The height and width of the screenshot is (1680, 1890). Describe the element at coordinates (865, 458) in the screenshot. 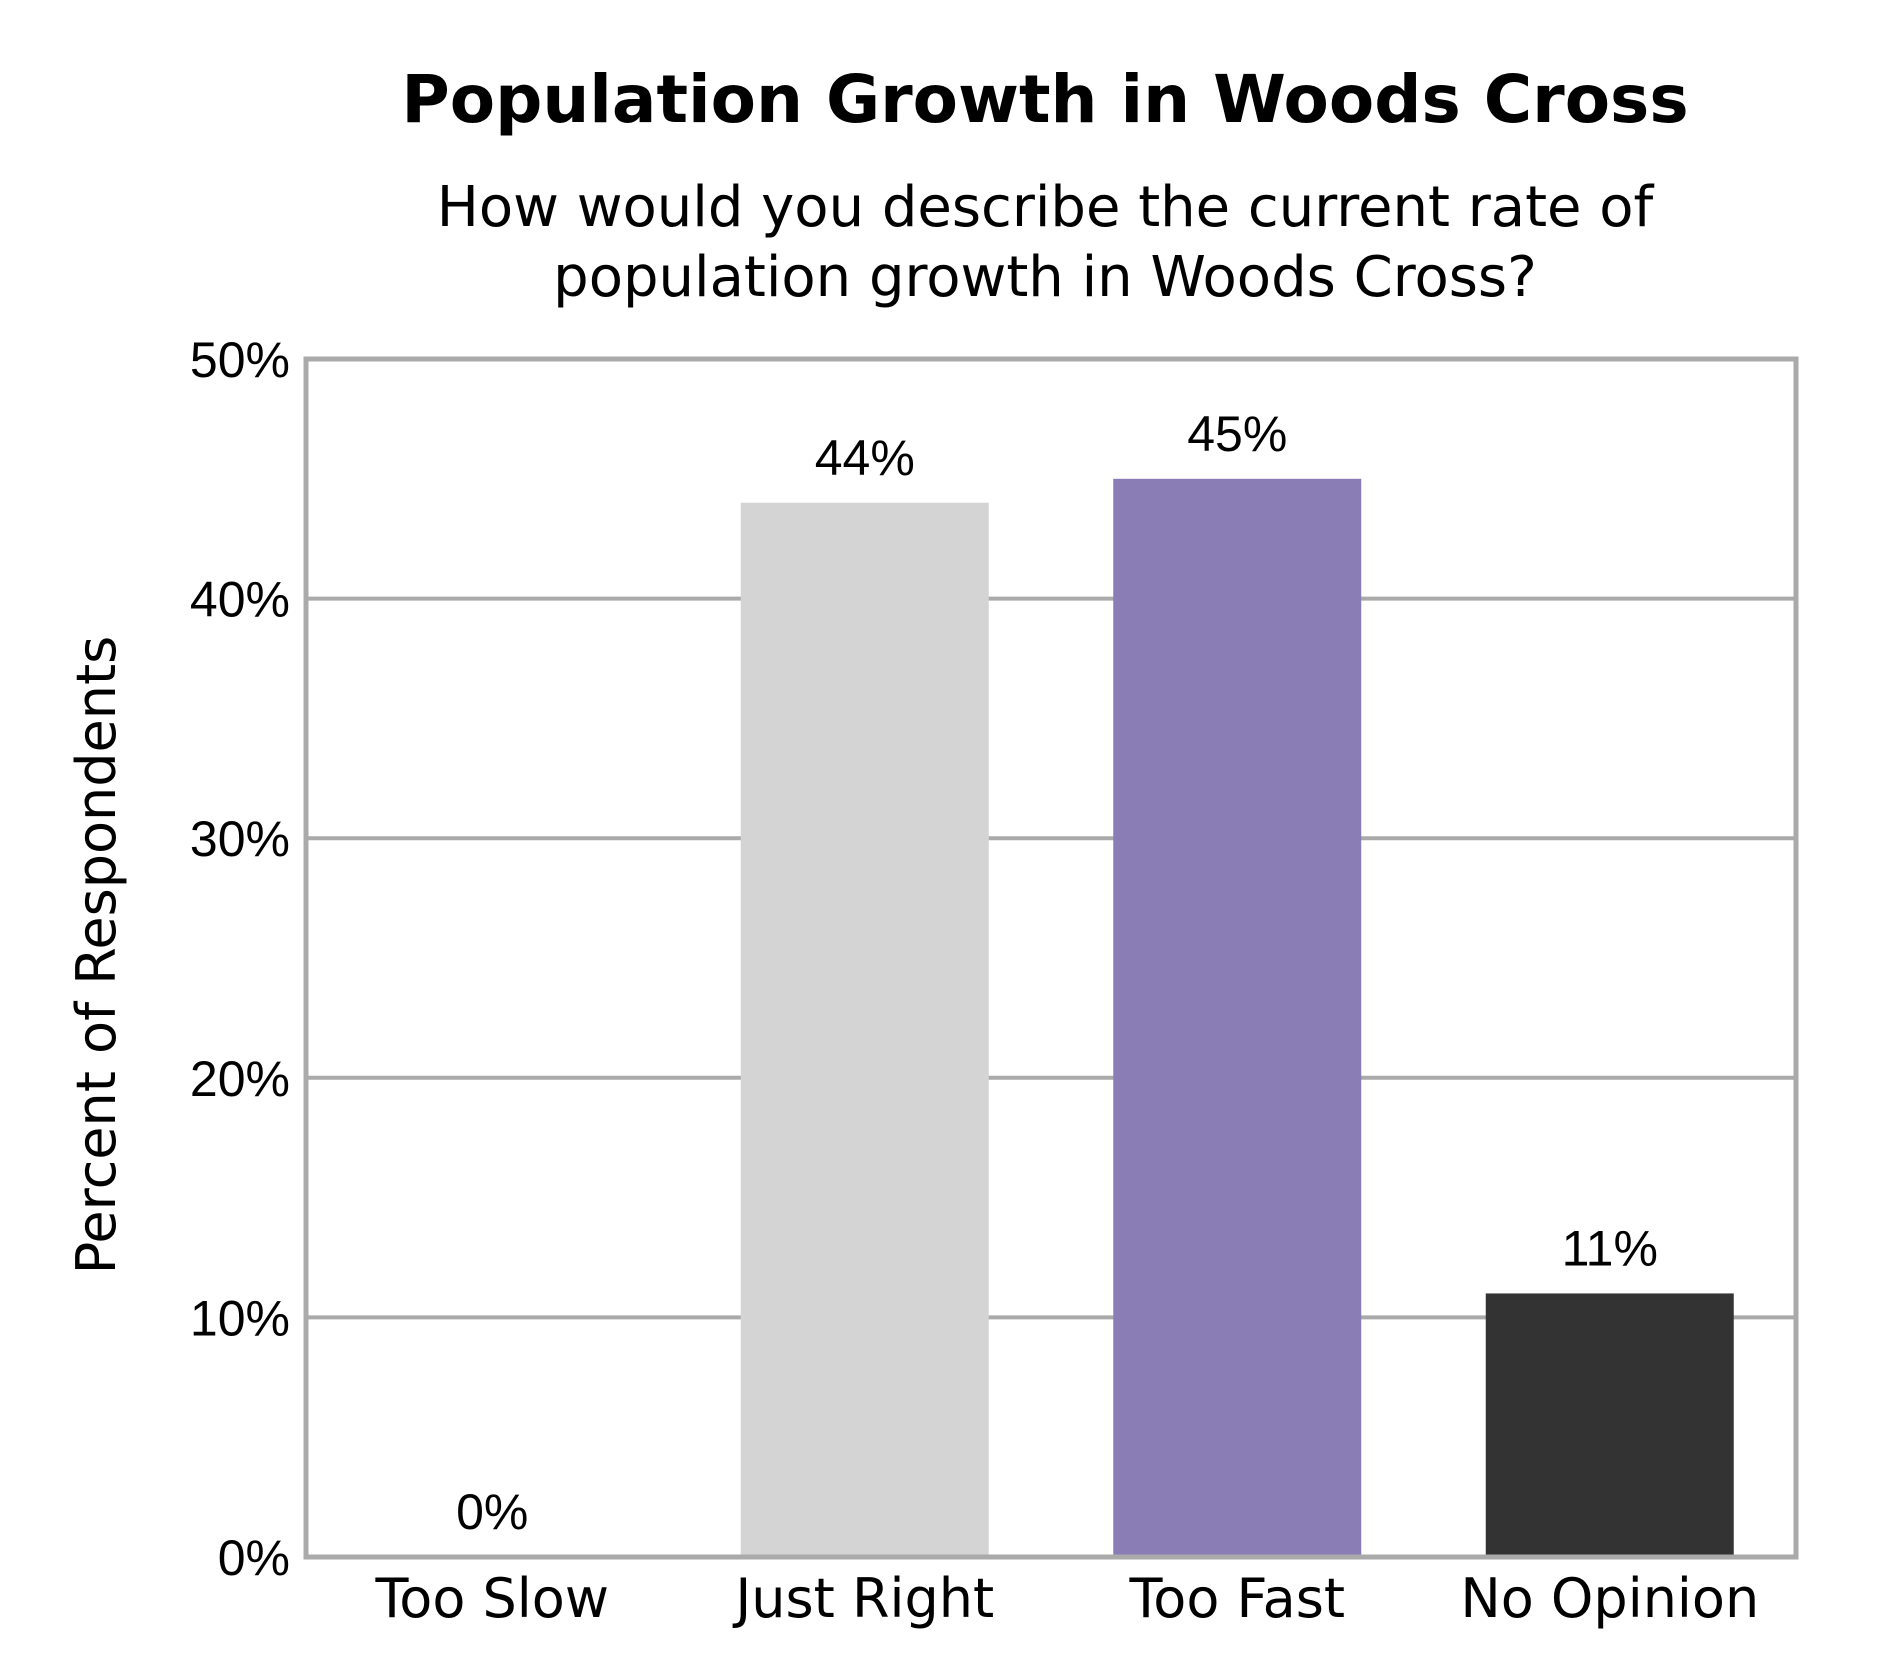

I see `data-label: 44%` at that location.